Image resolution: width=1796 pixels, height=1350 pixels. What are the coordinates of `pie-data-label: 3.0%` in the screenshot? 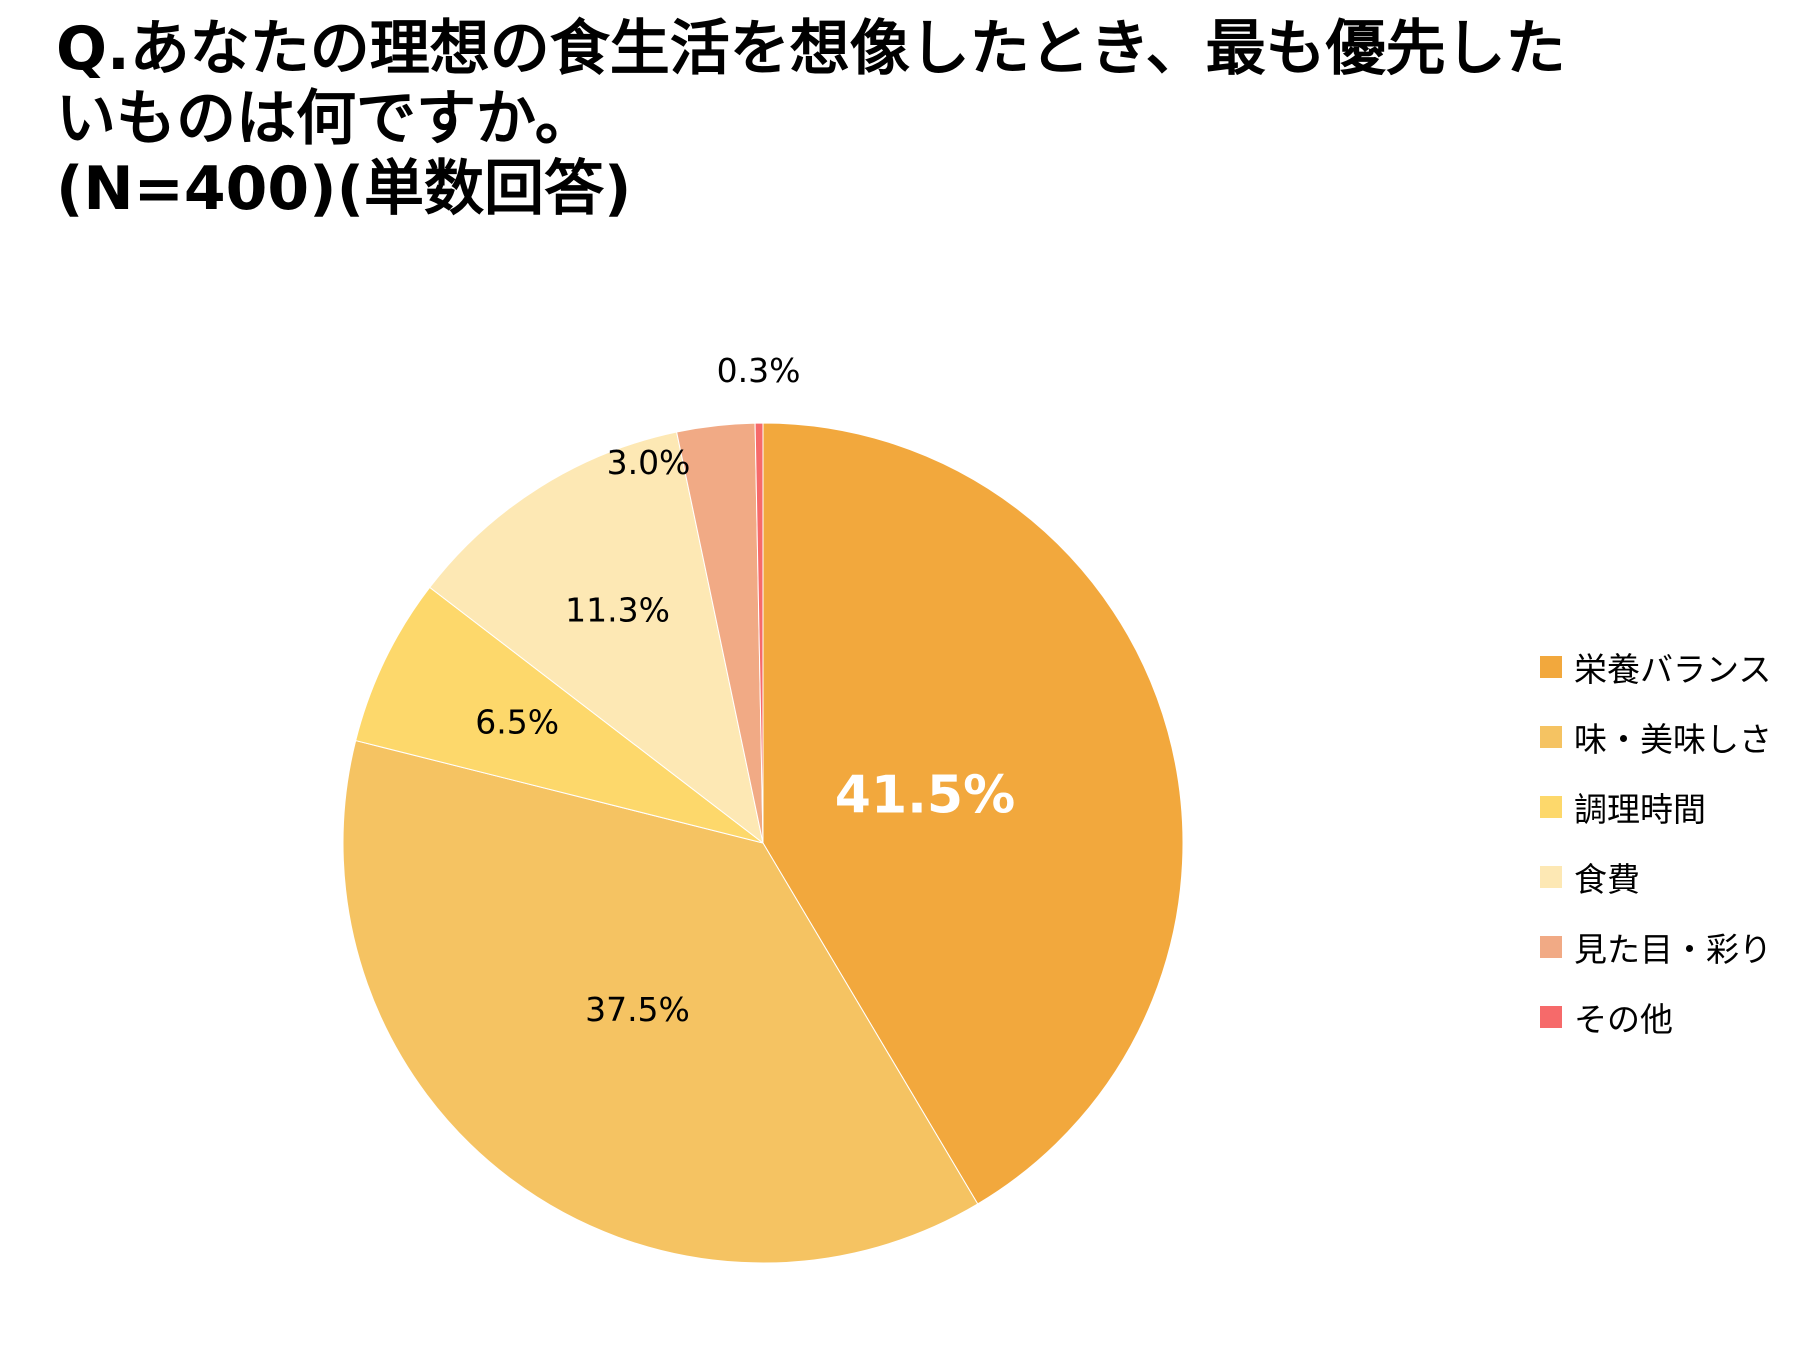 It's located at (649, 462).